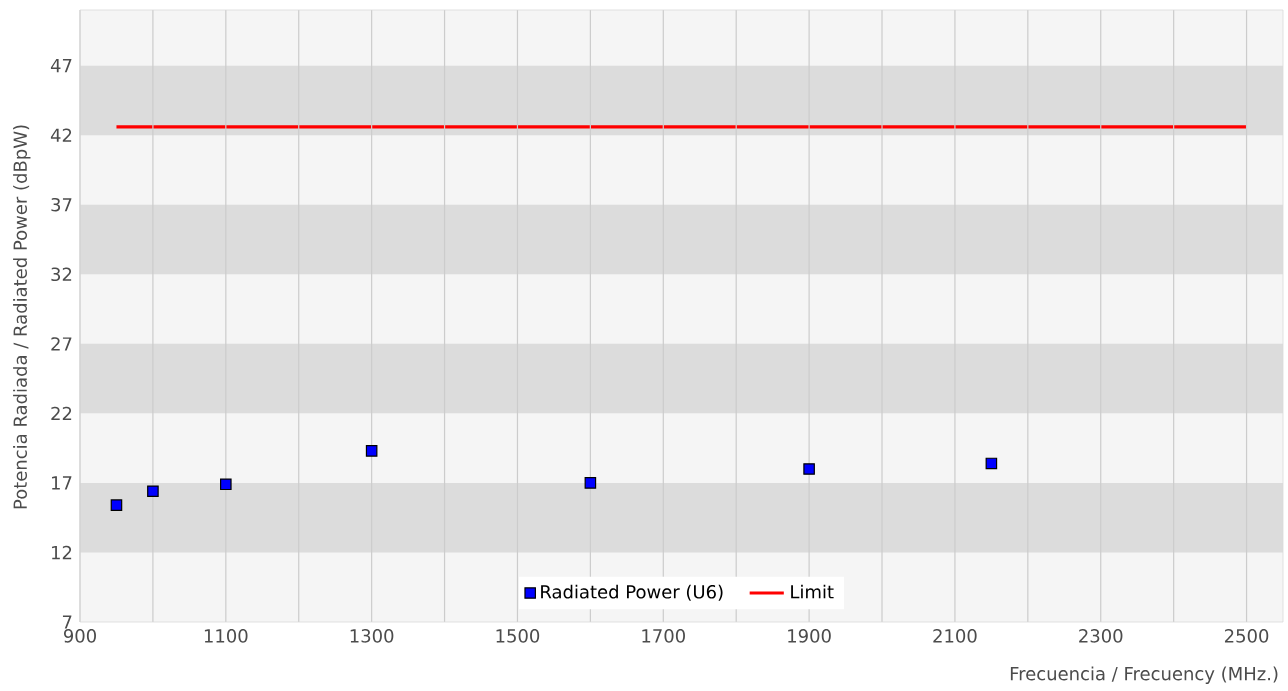 The width and height of the screenshot is (1288, 691). Describe the element at coordinates (61, 204) in the screenshot. I see `y-tick-label: 37` at that location.